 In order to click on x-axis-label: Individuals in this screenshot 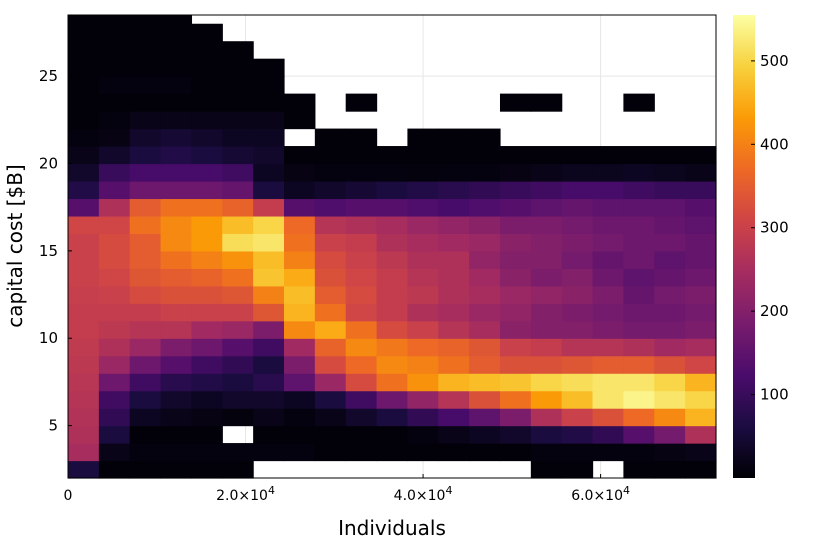, I will do `click(392, 528)`.